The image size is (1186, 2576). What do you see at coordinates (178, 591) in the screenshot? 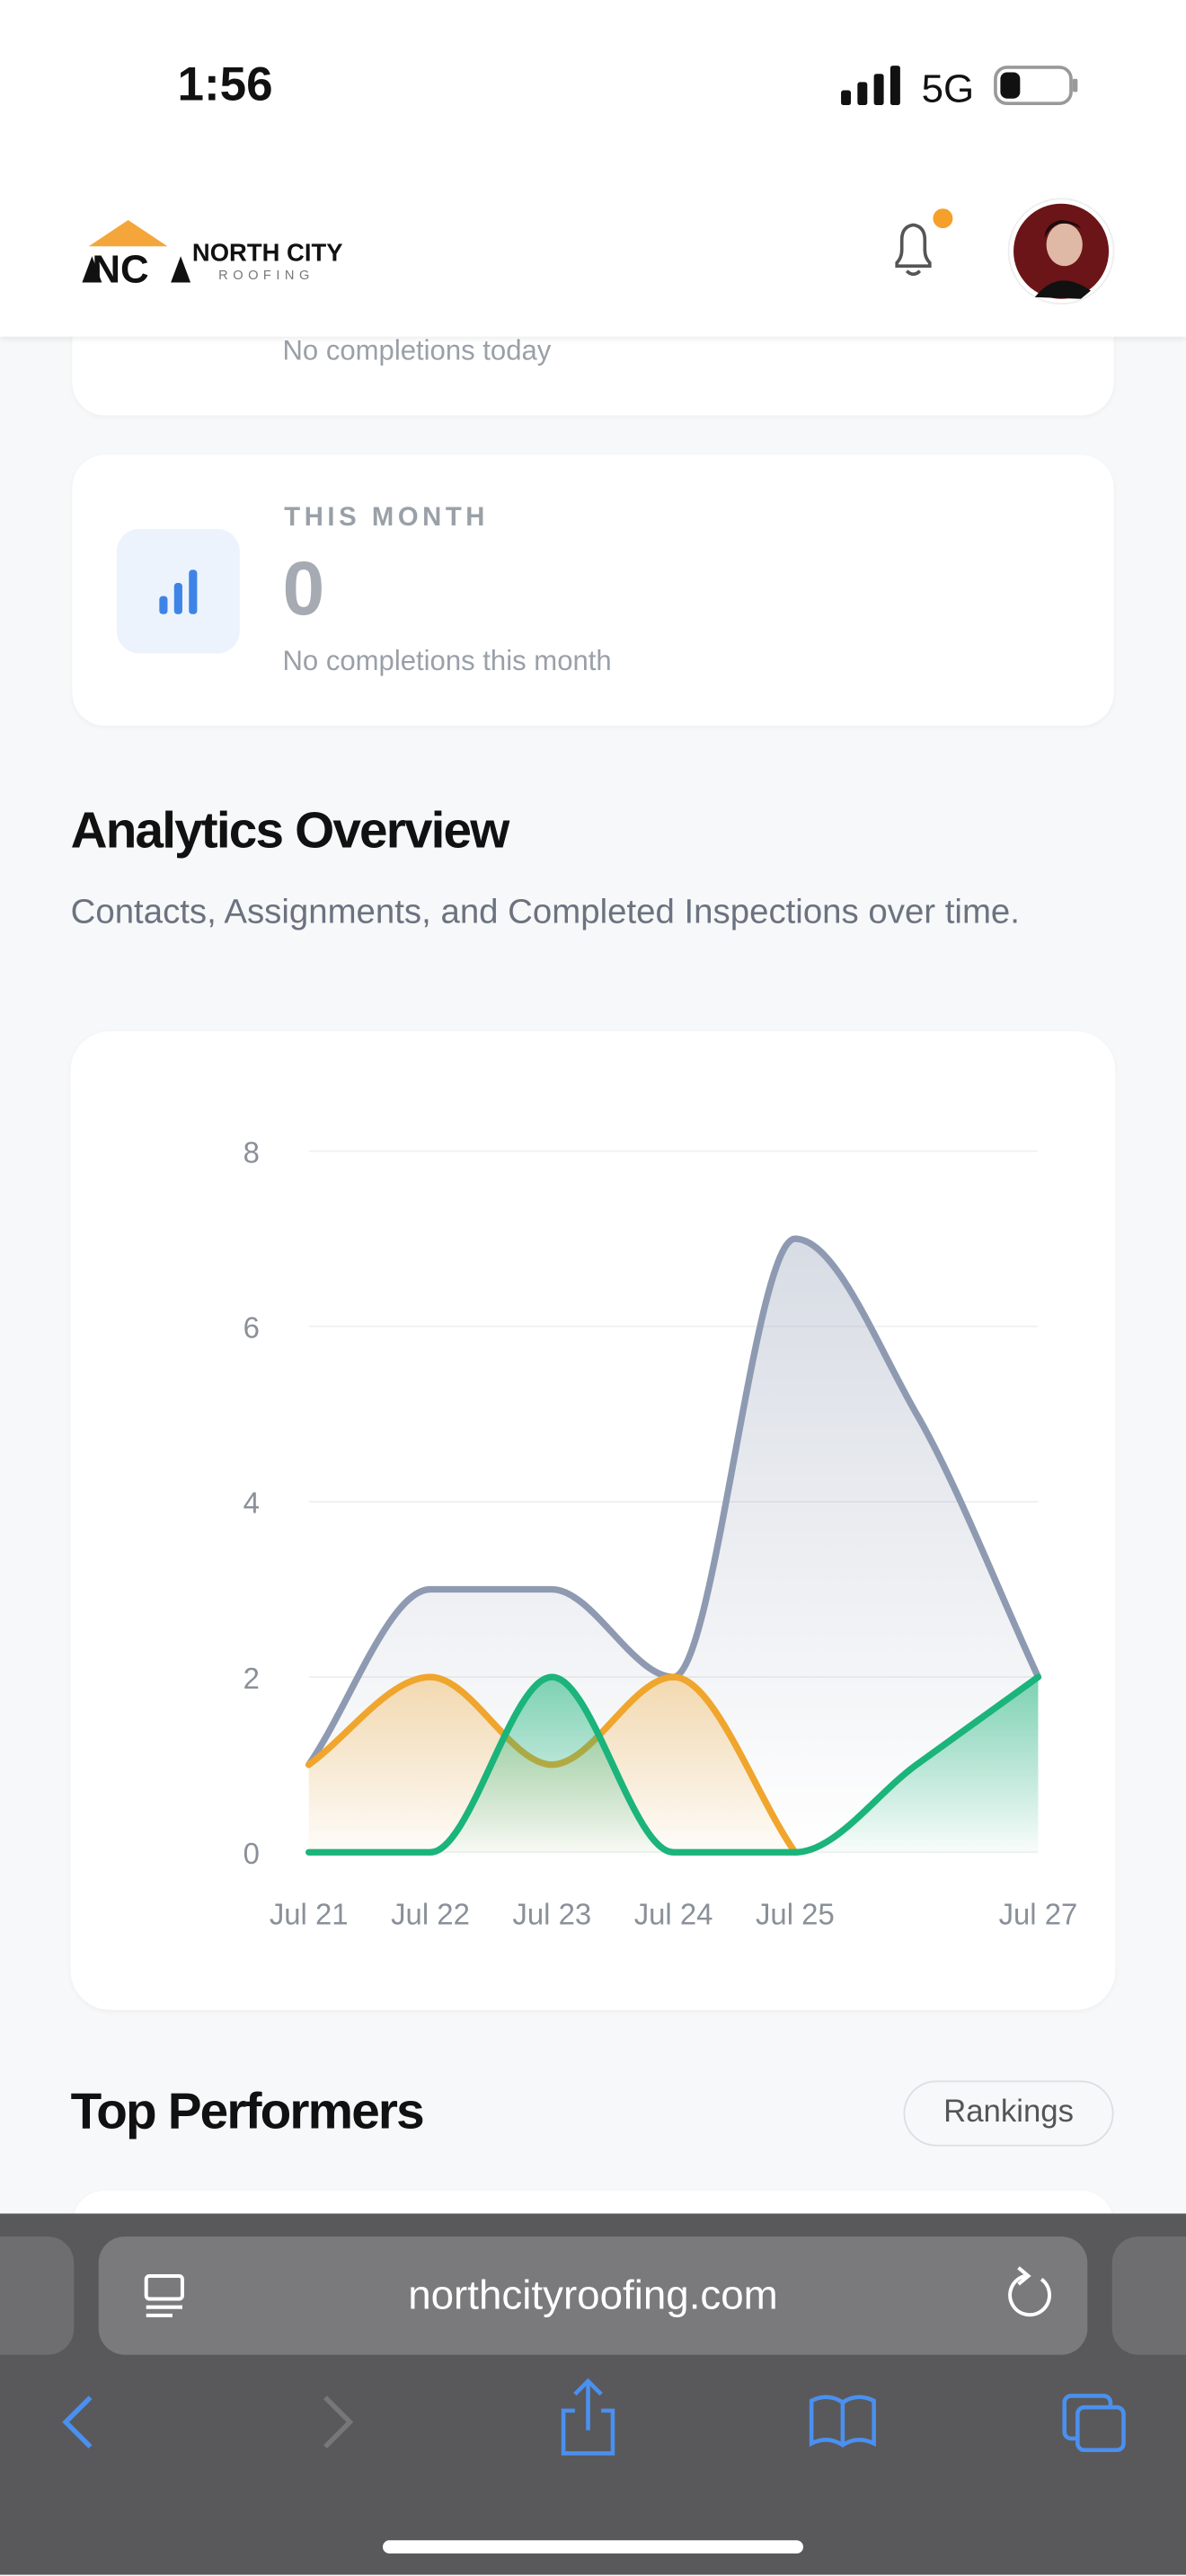
I see `stat-icon` at bounding box center [178, 591].